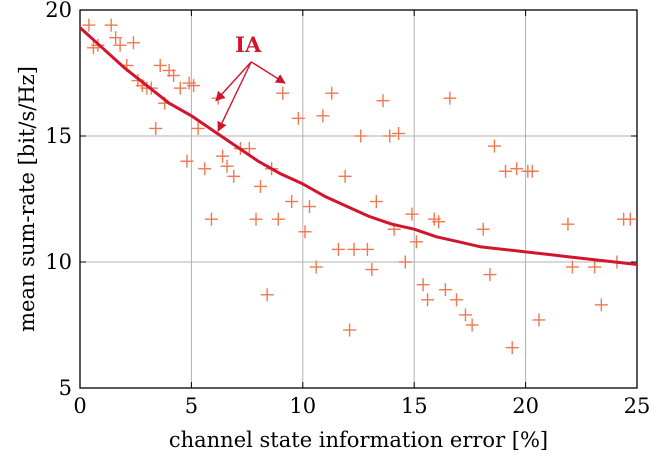 The image size is (666, 460). What do you see at coordinates (637, 406) in the screenshot?
I see `x-tick-label: 25` at bounding box center [637, 406].